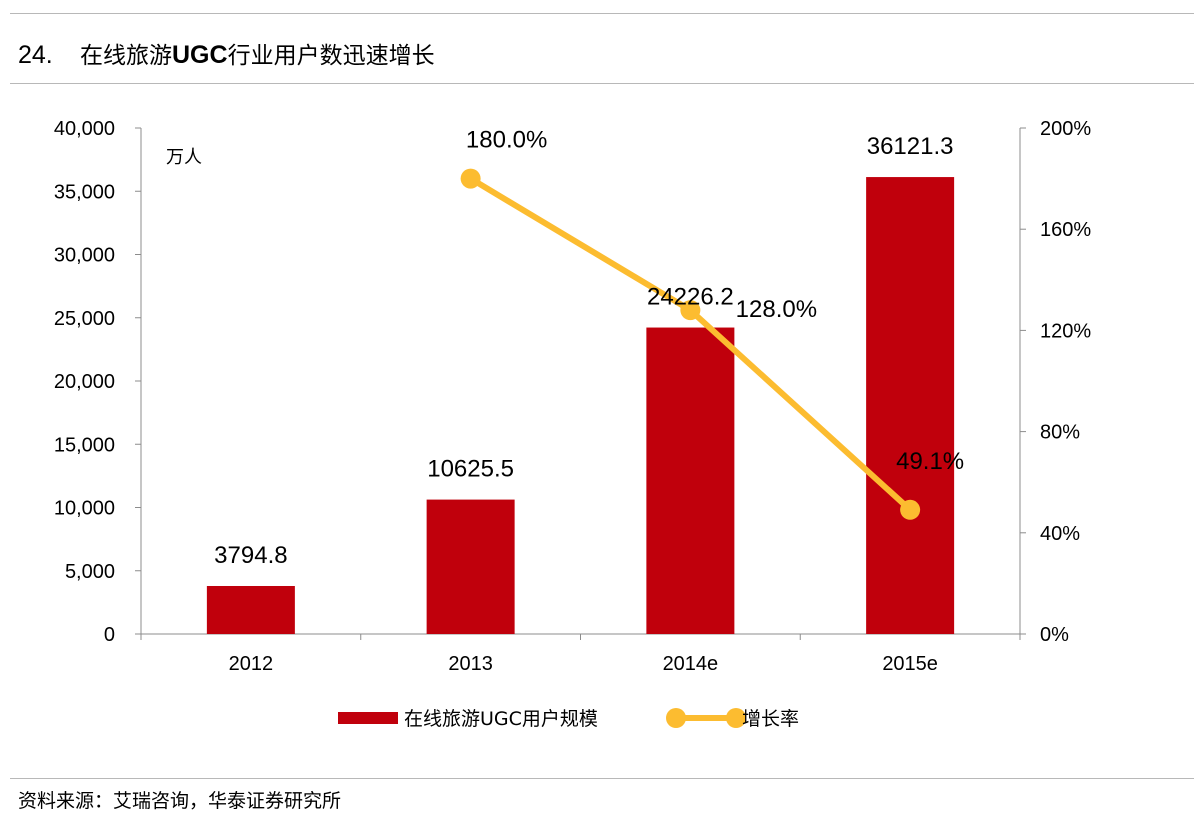 This screenshot has width=1202, height=840. I want to click on x-tick-label: 2012, so click(251, 664).